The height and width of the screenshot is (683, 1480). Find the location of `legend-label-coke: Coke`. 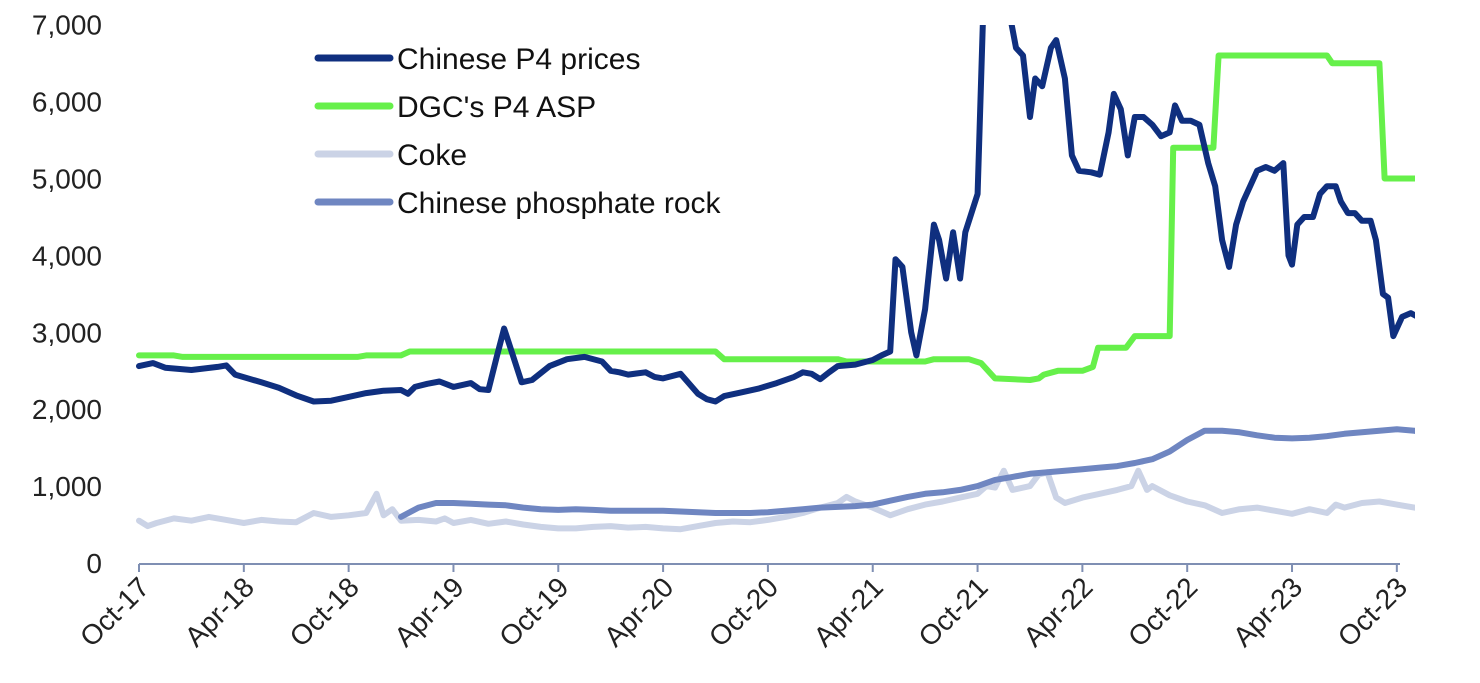

legend-label-coke: Coke is located at coordinates (432, 155).